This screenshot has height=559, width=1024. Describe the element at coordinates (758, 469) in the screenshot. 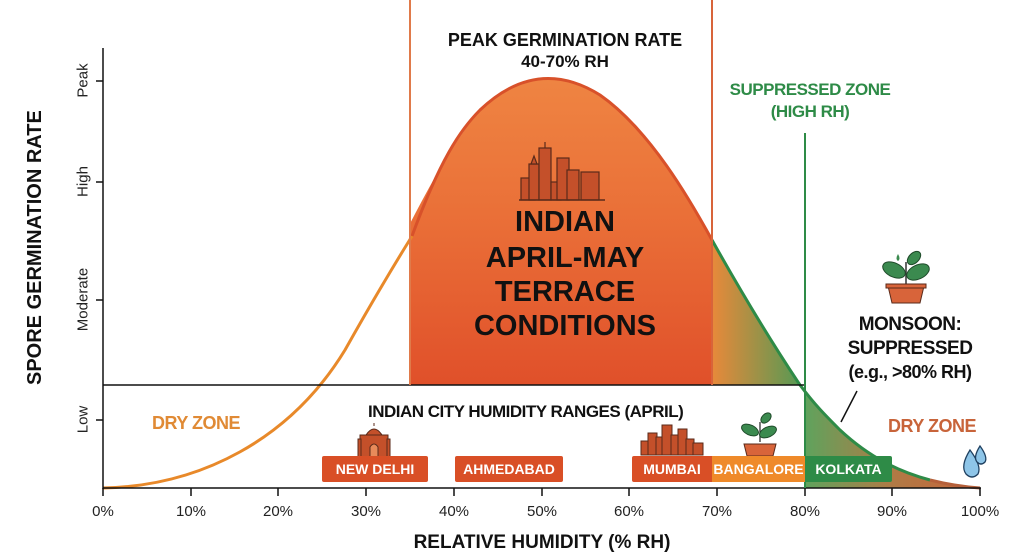

I see `city-badge-bangalore: BANGALORE` at that location.